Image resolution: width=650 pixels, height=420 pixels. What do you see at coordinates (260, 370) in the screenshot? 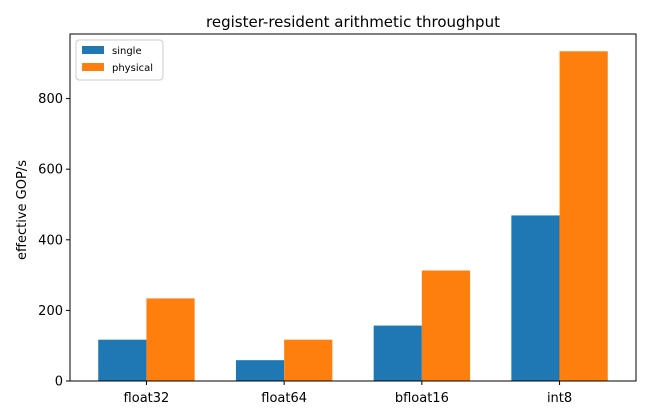
I see `bar-single-float64` at bounding box center [260, 370].